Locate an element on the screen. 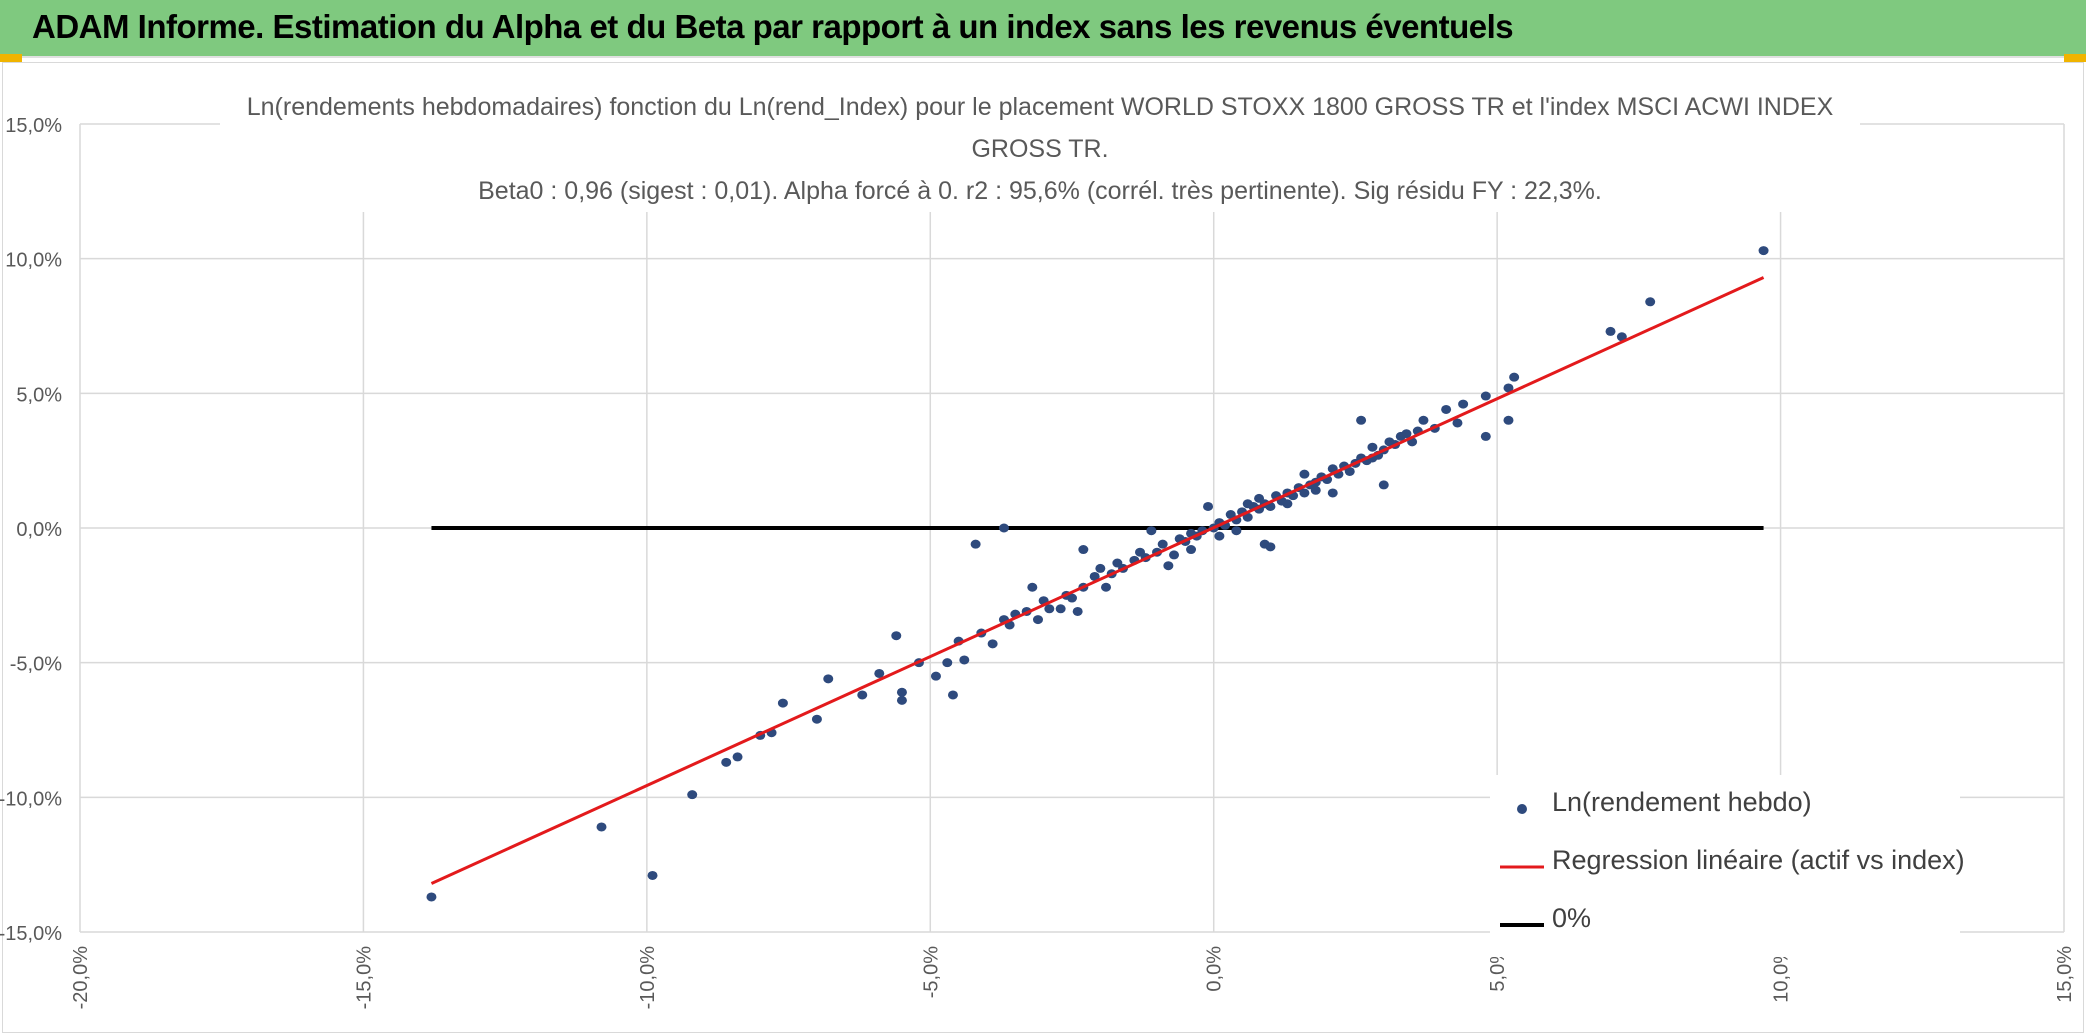 Image resolution: width=2086 pixels, height=1035 pixels. y-tick-label: -10,0% is located at coordinates (31, 799).